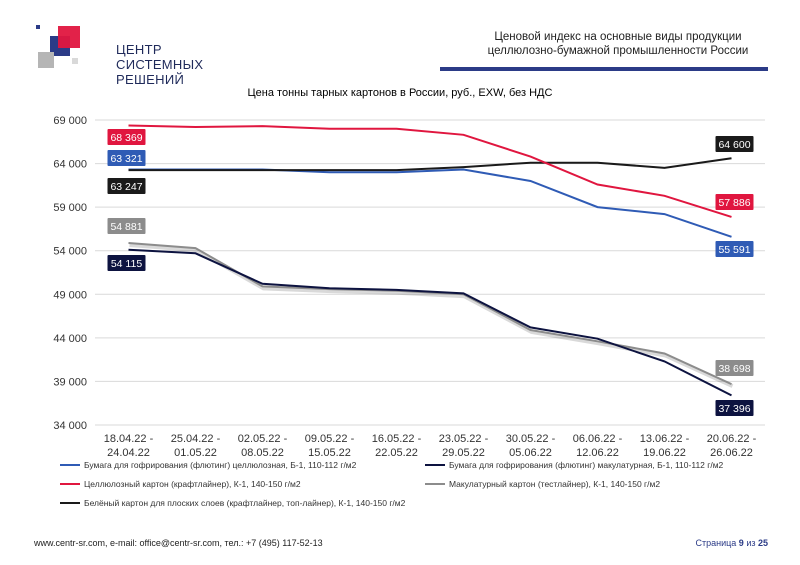 The height and width of the screenshot is (565, 800). What do you see at coordinates (150, 79) in the screenshot?
I see `brand-line-3: РЕШЕНИЙ` at bounding box center [150, 79].